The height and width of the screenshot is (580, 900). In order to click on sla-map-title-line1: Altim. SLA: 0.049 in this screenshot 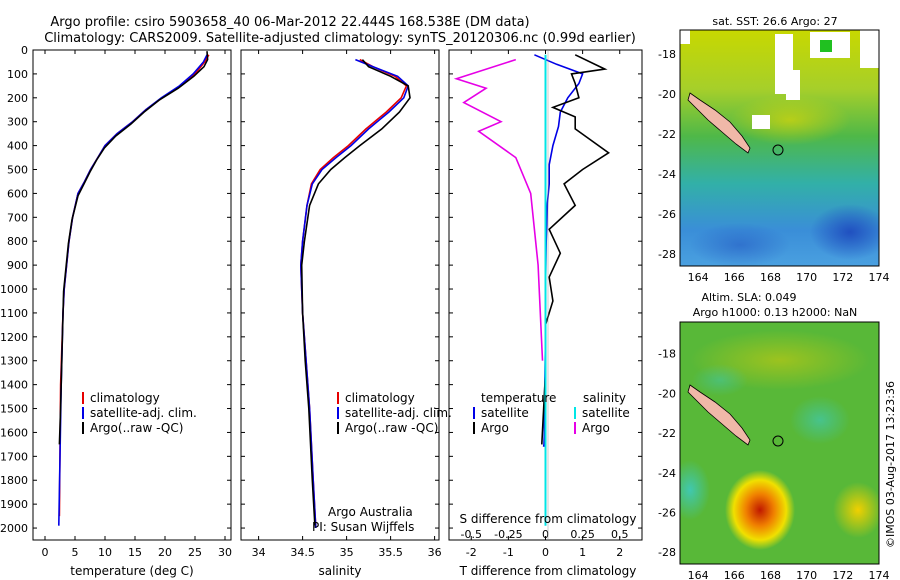, I will do `click(748, 297)`.